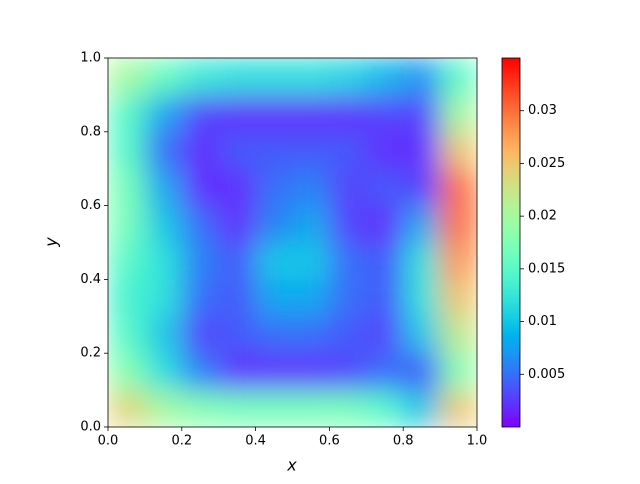 This screenshot has width=640, height=484. Describe the element at coordinates (181, 441) in the screenshot. I see `x-tick-label: 0.2` at that location.